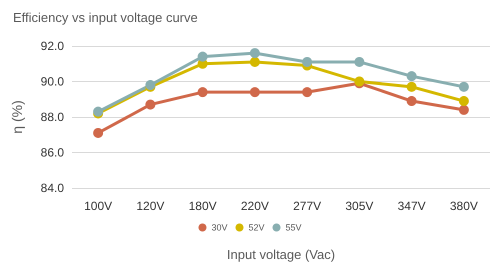 Image resolution: width=500 pixels, height=270 pixels. What do you see at coordinates (359, 206) in the screenshot?
I see `x-tick-label: 305V` at bounding box center [359, 206].